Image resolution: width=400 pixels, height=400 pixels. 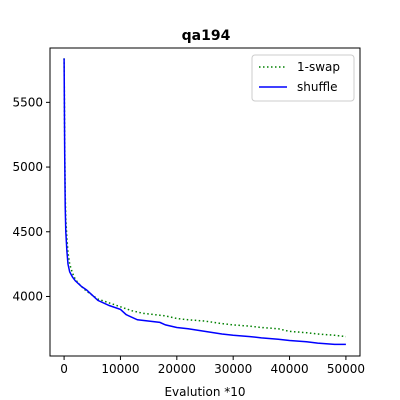 What do you see at coordinates (206, 36) in the screenshot?
I see `chart-title: qa194` at bounding box center [206, 36].